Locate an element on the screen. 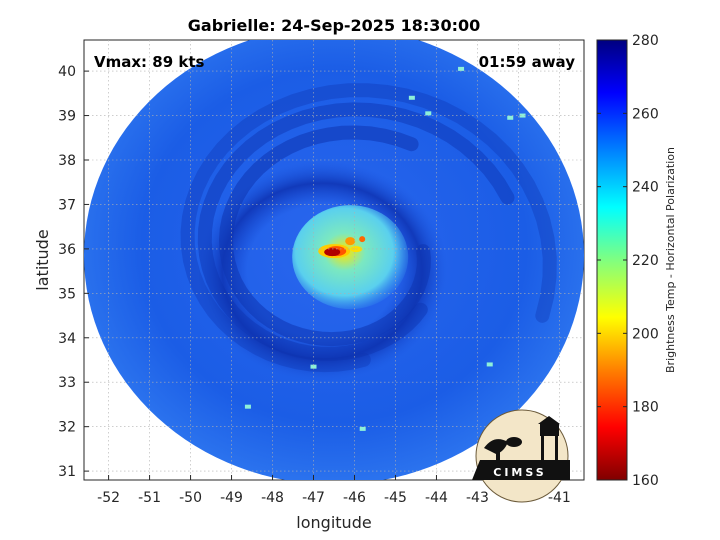 Image resolution: width=720 pixels, height=540 pixels. y-tick-label: 40 is located at coordinates (67, 72).